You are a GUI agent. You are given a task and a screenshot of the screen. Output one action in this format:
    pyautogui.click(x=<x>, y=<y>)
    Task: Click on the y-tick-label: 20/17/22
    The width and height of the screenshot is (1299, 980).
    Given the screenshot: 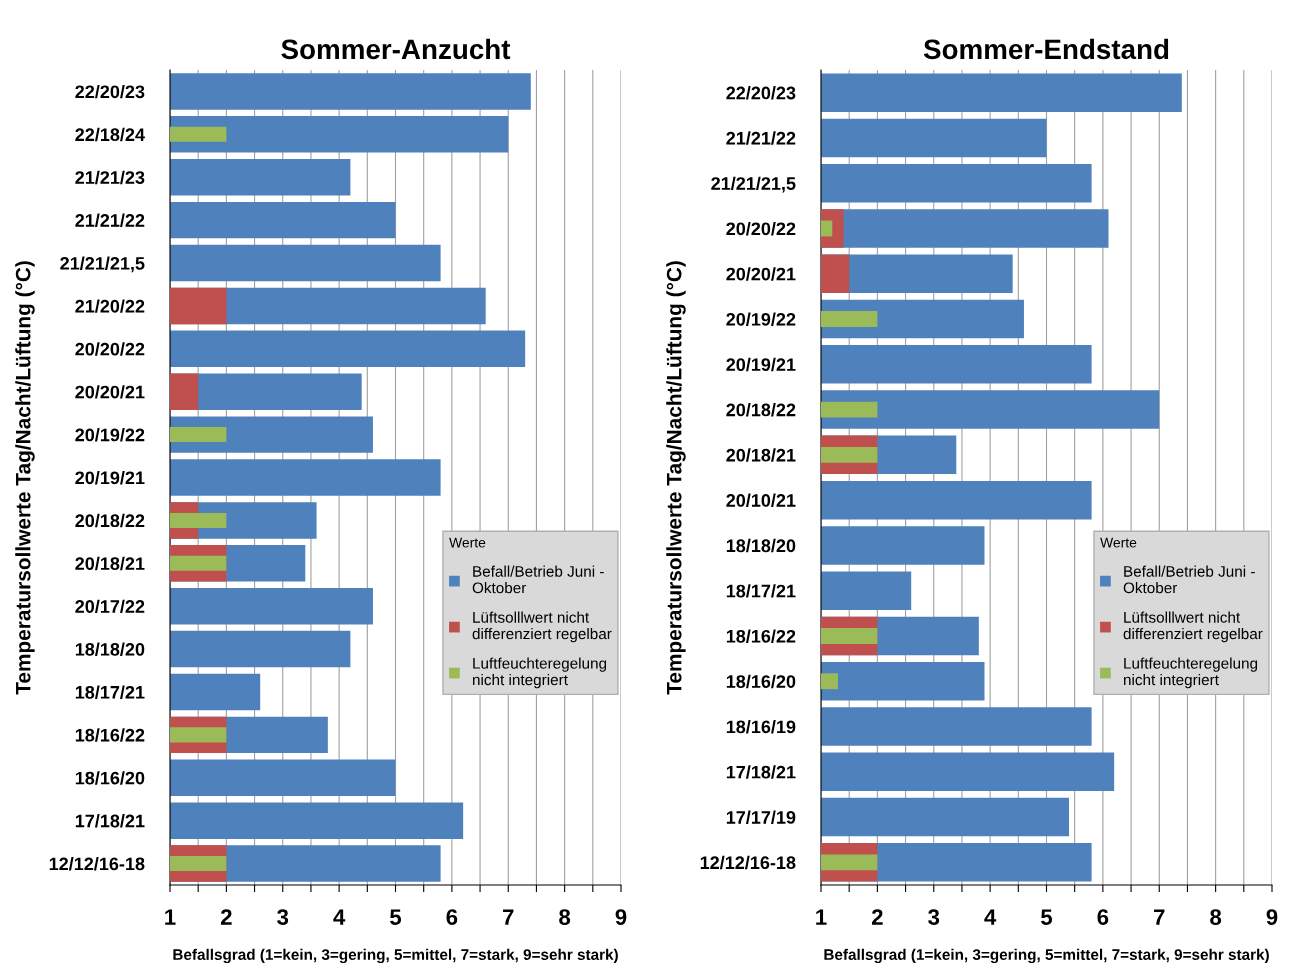 What is the action you would take?
    pyautogui.click(x=110, y=606)
    